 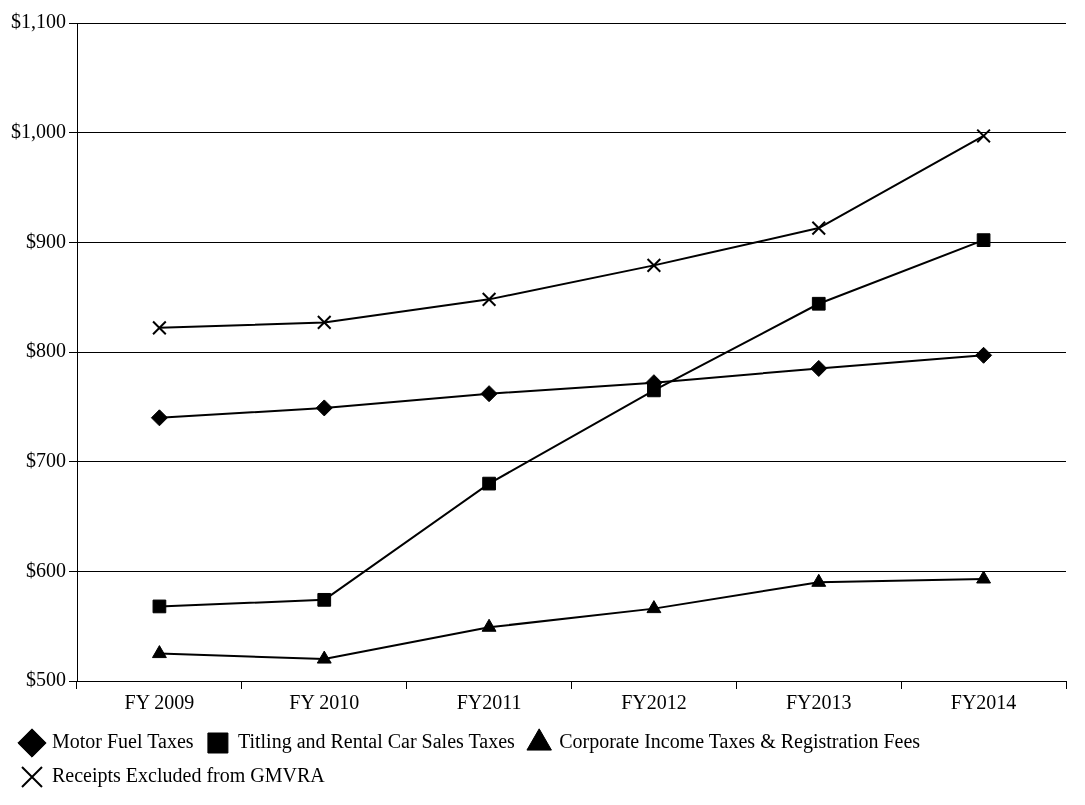 I want to click on x-tick-label: FY 2009, so click(x=159, y=702).